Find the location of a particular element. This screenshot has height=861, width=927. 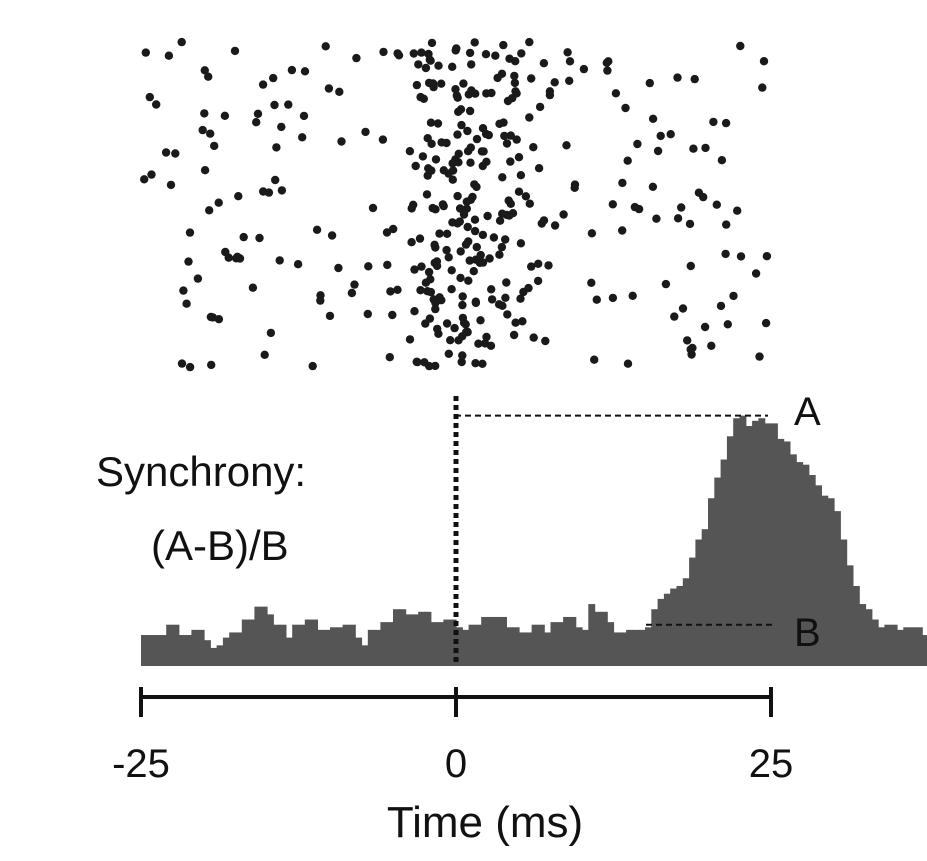

synchrony-formula: (A-B)/B is located at coordinates (220, 545).